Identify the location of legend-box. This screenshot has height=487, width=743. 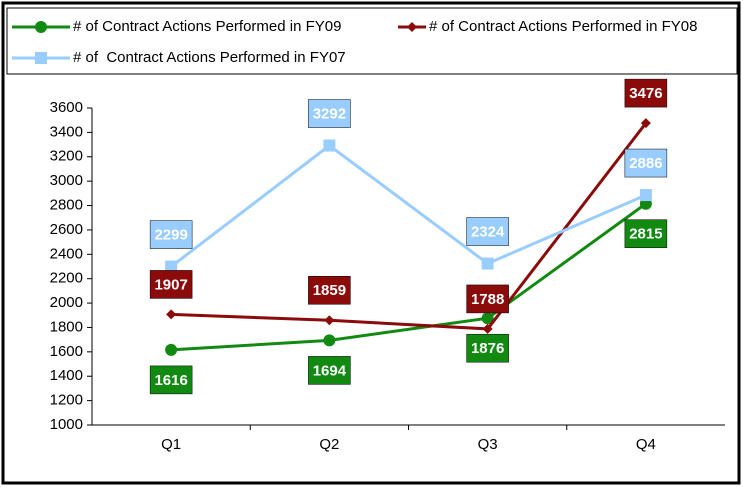
(372, 41).